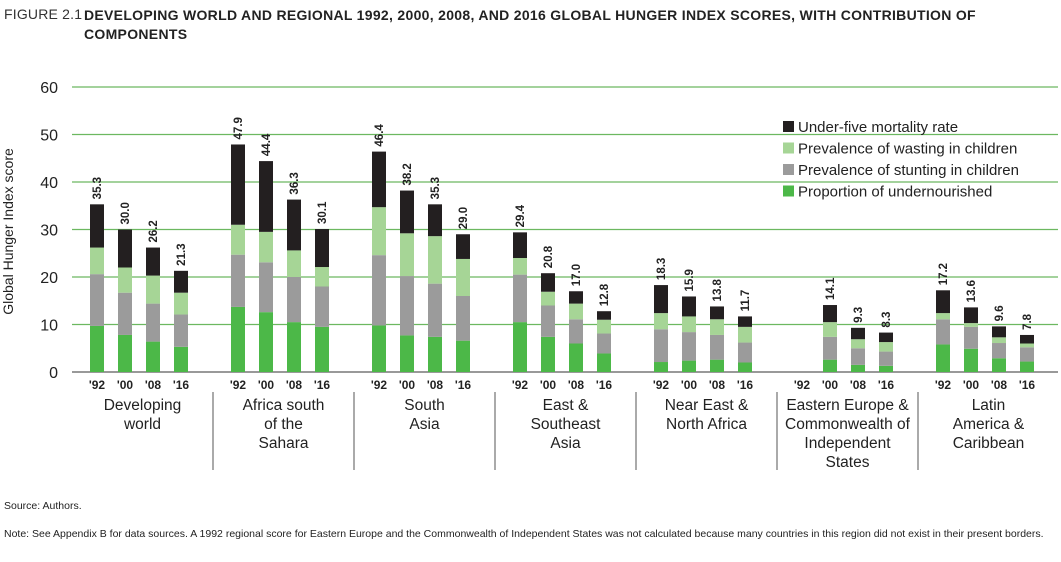  What do you see at coordinates (408, 174) in the screenshot?
I see `bar-total-label: 38.2` at bounding box center [408, 174].